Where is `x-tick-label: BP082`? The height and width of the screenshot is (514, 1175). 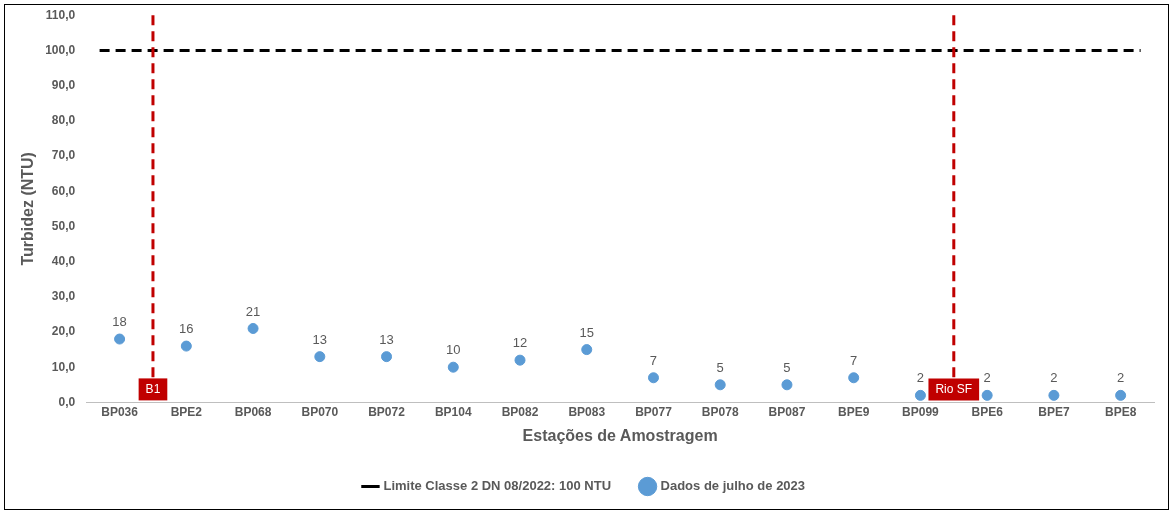 x-tick-label: BP082 is located at coordinates (520, 411).